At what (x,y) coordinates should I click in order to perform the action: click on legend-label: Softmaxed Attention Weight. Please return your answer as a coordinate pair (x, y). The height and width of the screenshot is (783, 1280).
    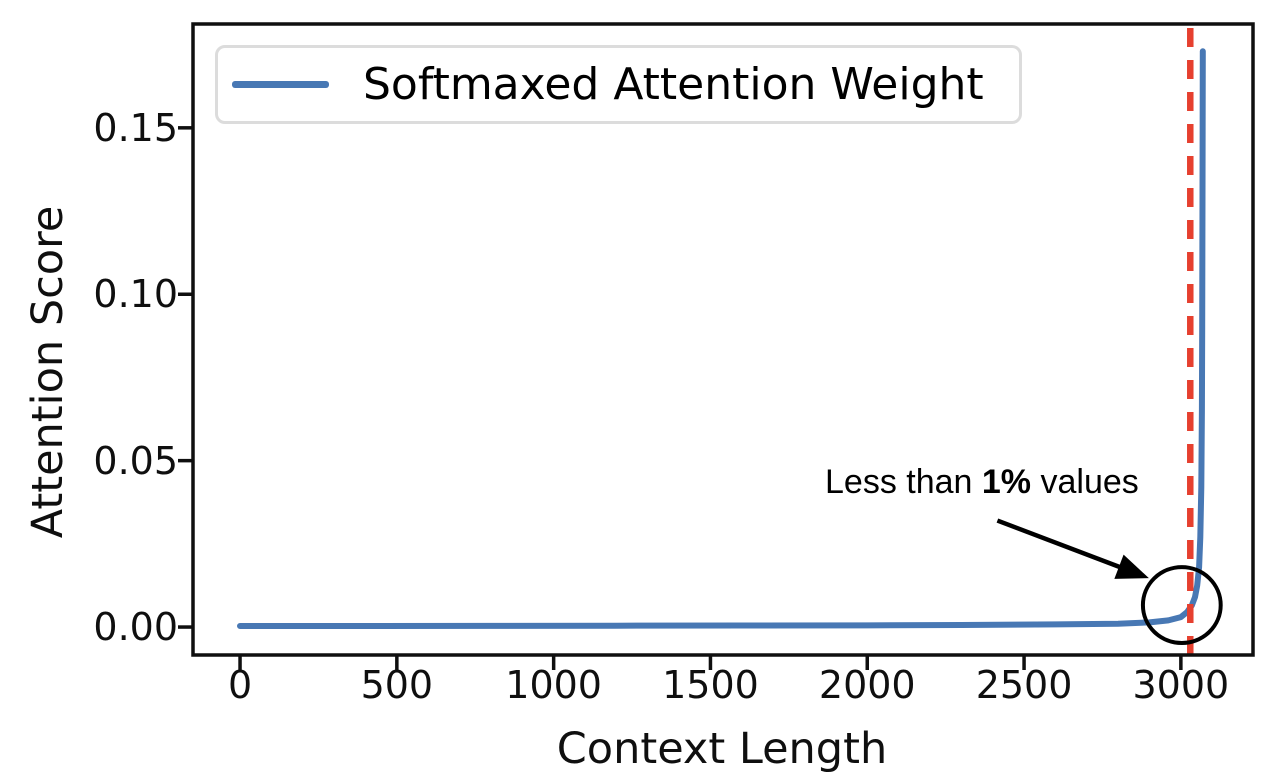
    Looking at the image, I should click on (673, 84).